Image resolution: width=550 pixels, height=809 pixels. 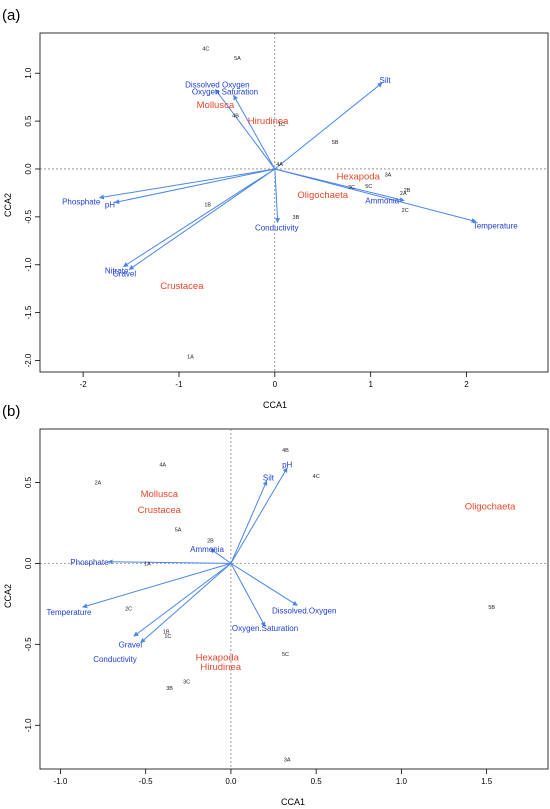 I want to click on x-tick-label: 0, so click(x=275, y=384).